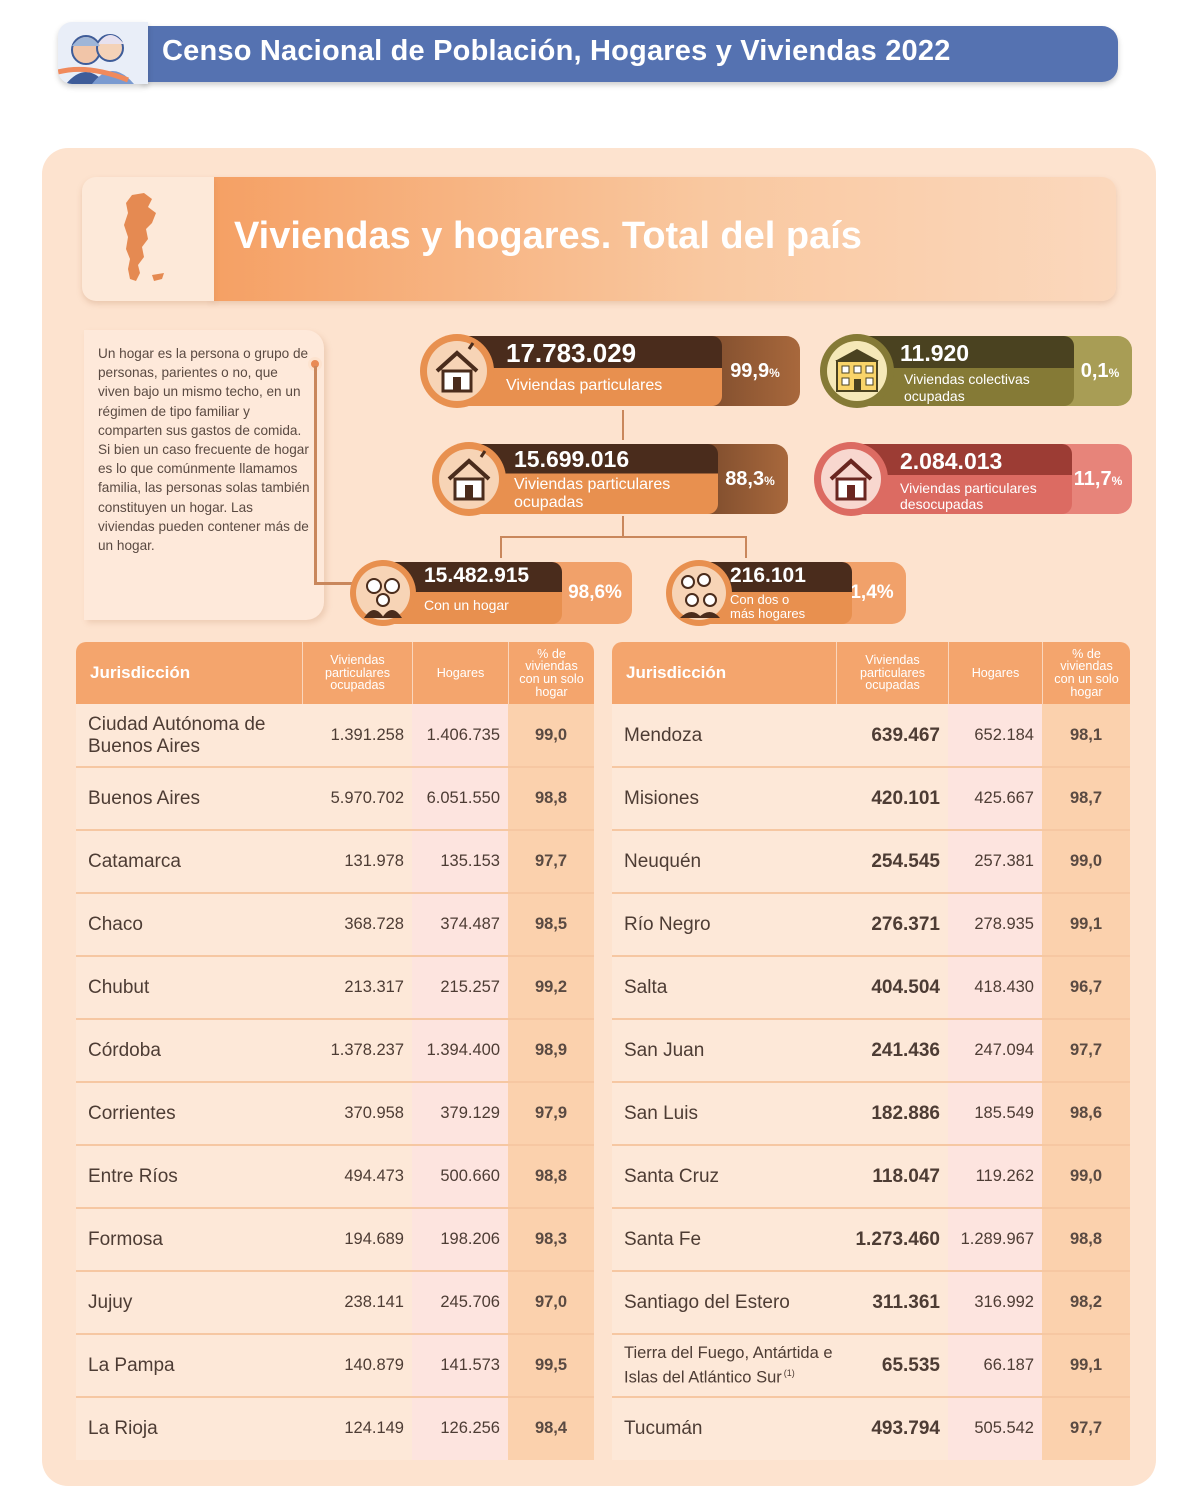 The height and width of the screenshot is (1496, 1200). I want to click on hogares-value: 418.430, so click(1004, 987).